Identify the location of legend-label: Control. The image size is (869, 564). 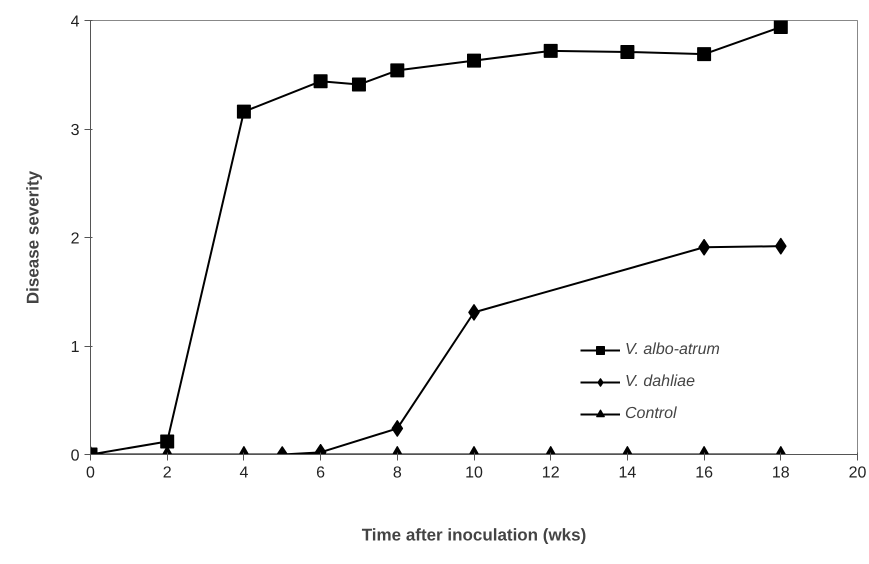
(651, 414).